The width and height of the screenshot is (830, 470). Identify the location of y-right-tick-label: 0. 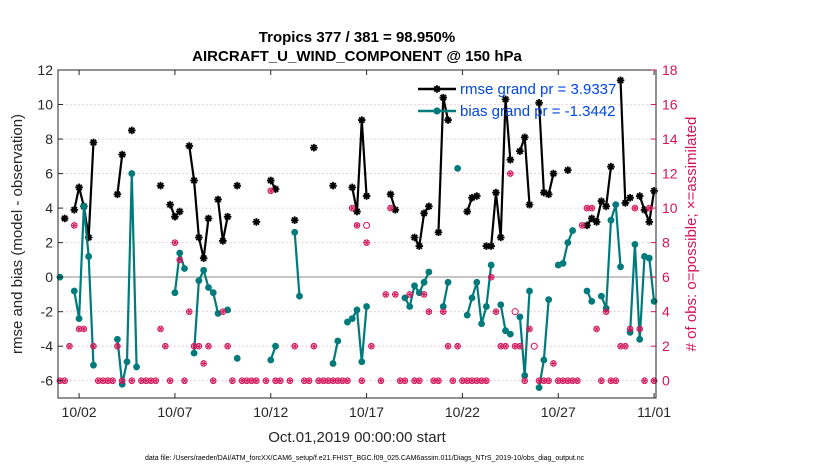
(666, 381).